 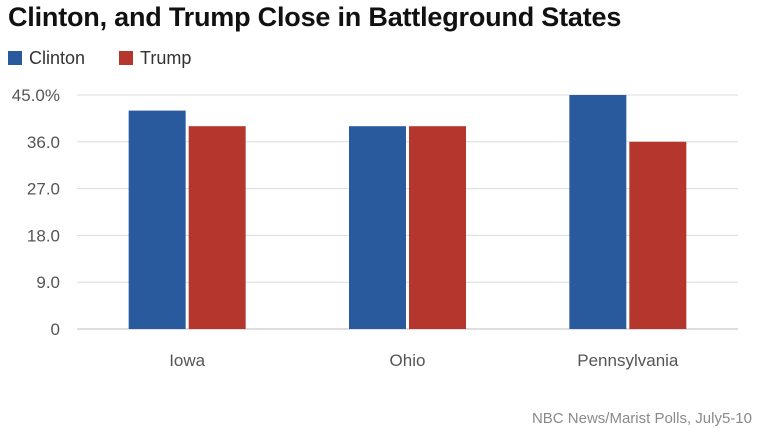 I want to click on source-note: NBC News/Marist Polls, July5-10, so click(x=641, y=418).